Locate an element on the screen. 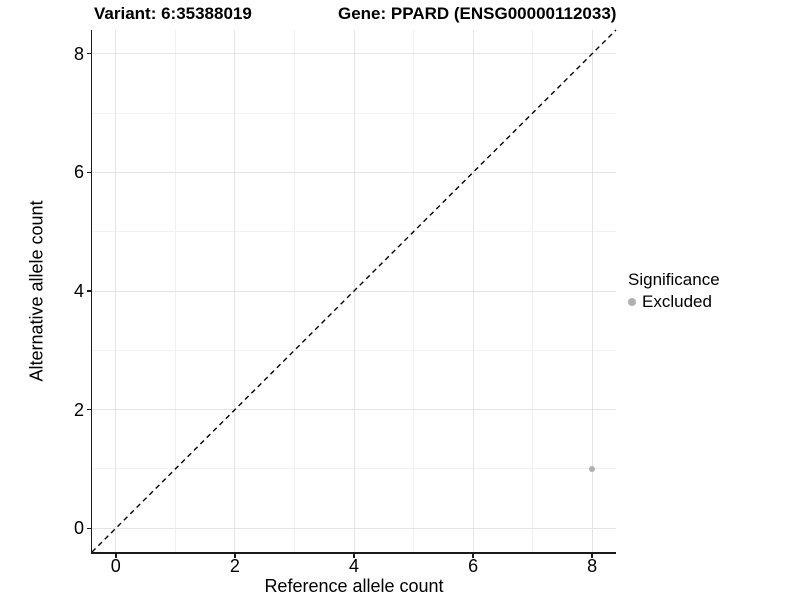 This screenshot has height=600, width=800. gene-title: Gene: PPARD (ENSG00000112033) is located at coordinates (477, 13).